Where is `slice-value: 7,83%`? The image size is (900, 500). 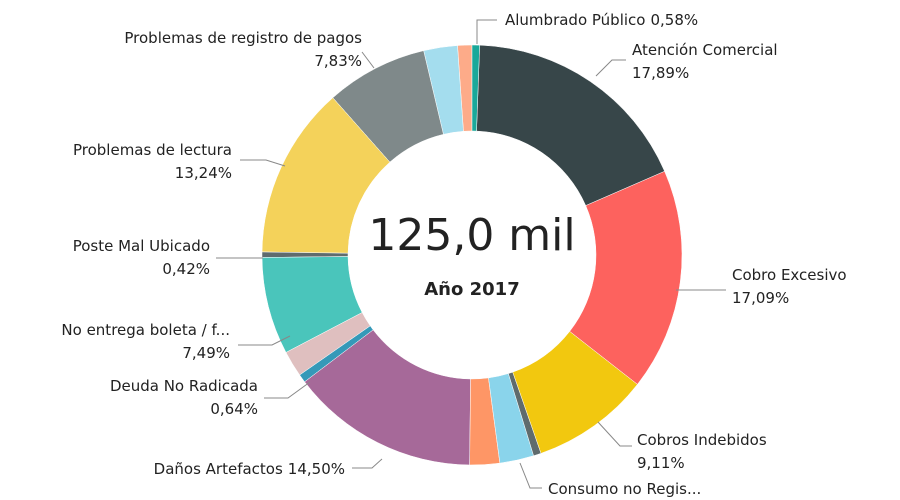 slice-value: 7,83% is located at coordinates (338, 61).